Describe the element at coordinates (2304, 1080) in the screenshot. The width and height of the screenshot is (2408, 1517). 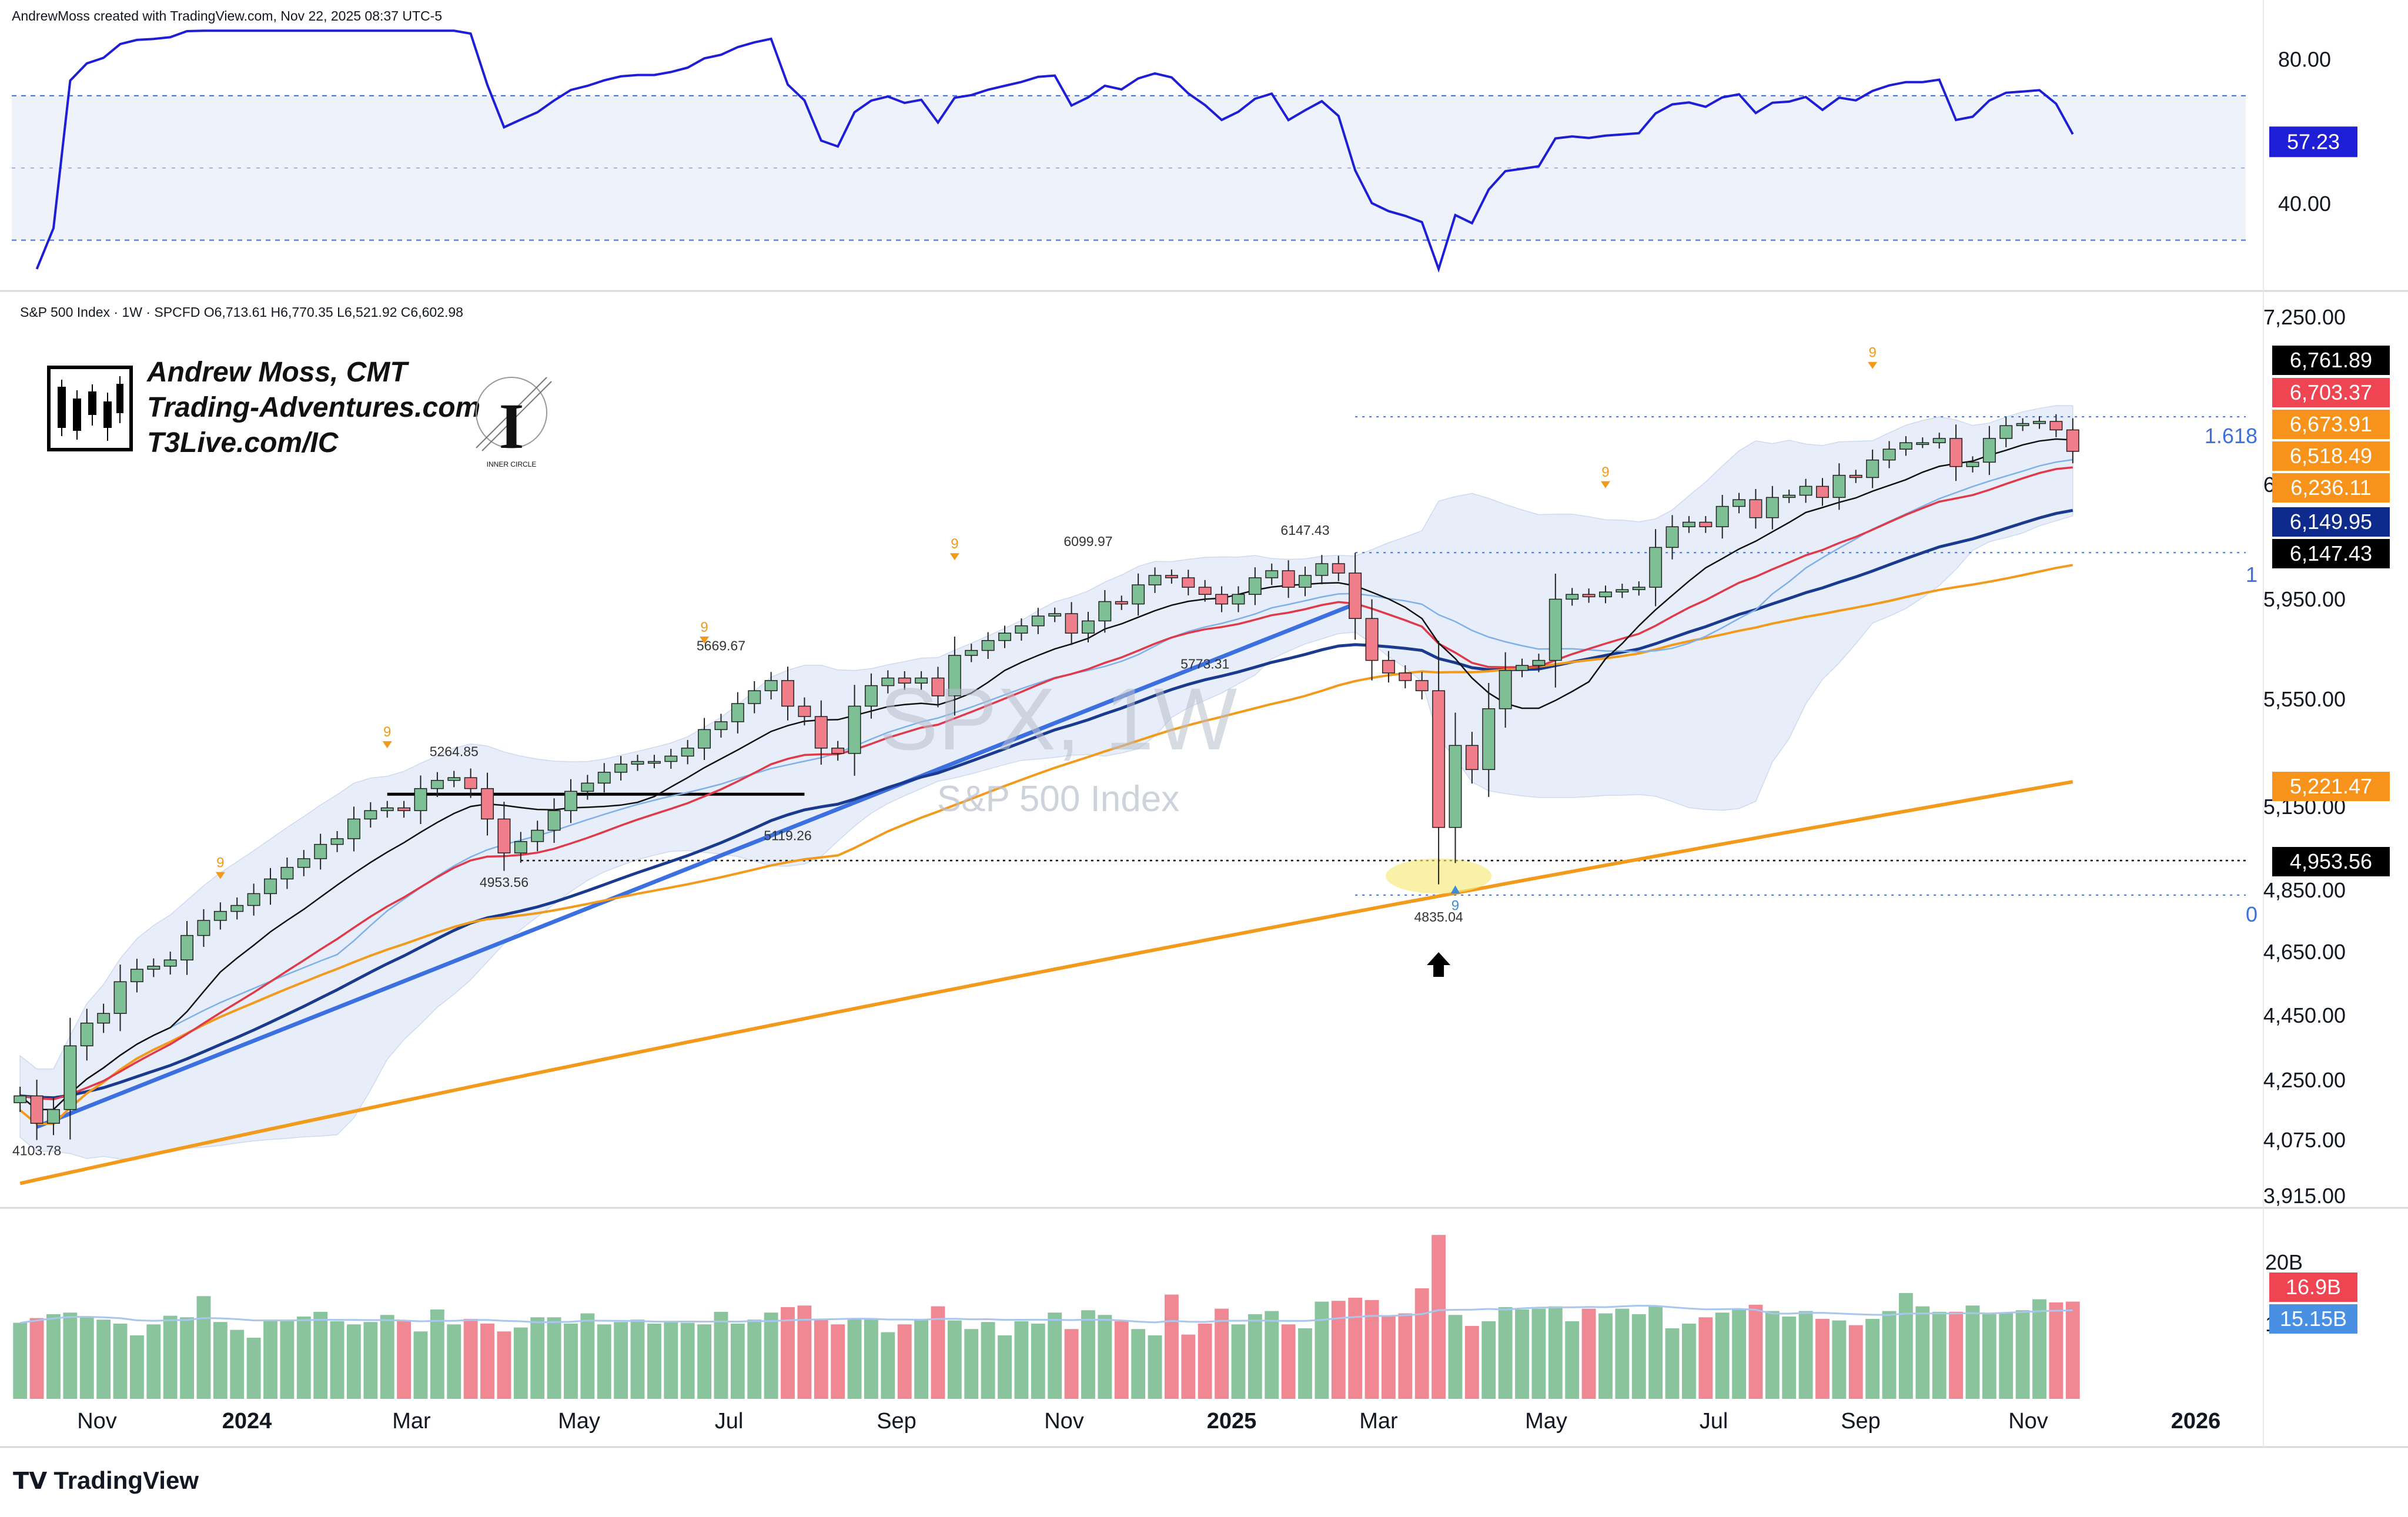
I see `price-axis-tick: 4,250.00` at that location.